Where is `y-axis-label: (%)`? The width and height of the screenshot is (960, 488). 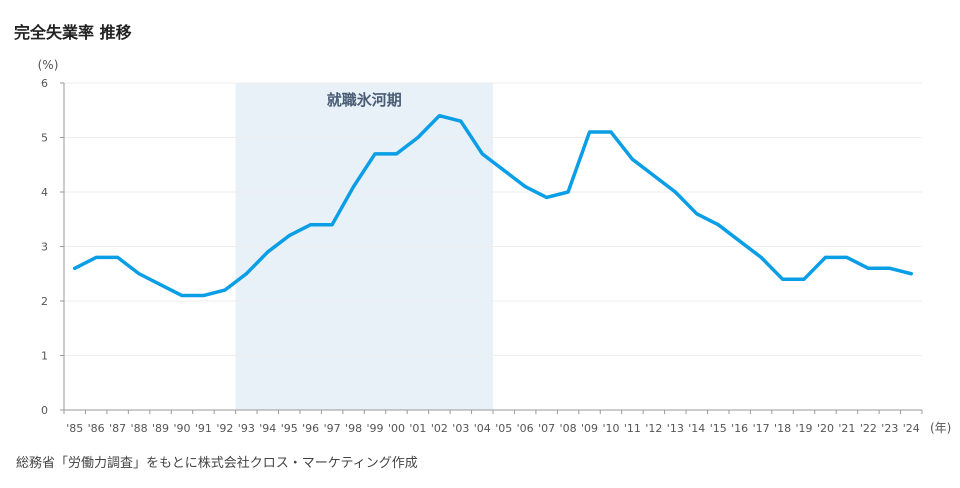 y-axis-label: (%) is located at coordinates (48, 65).